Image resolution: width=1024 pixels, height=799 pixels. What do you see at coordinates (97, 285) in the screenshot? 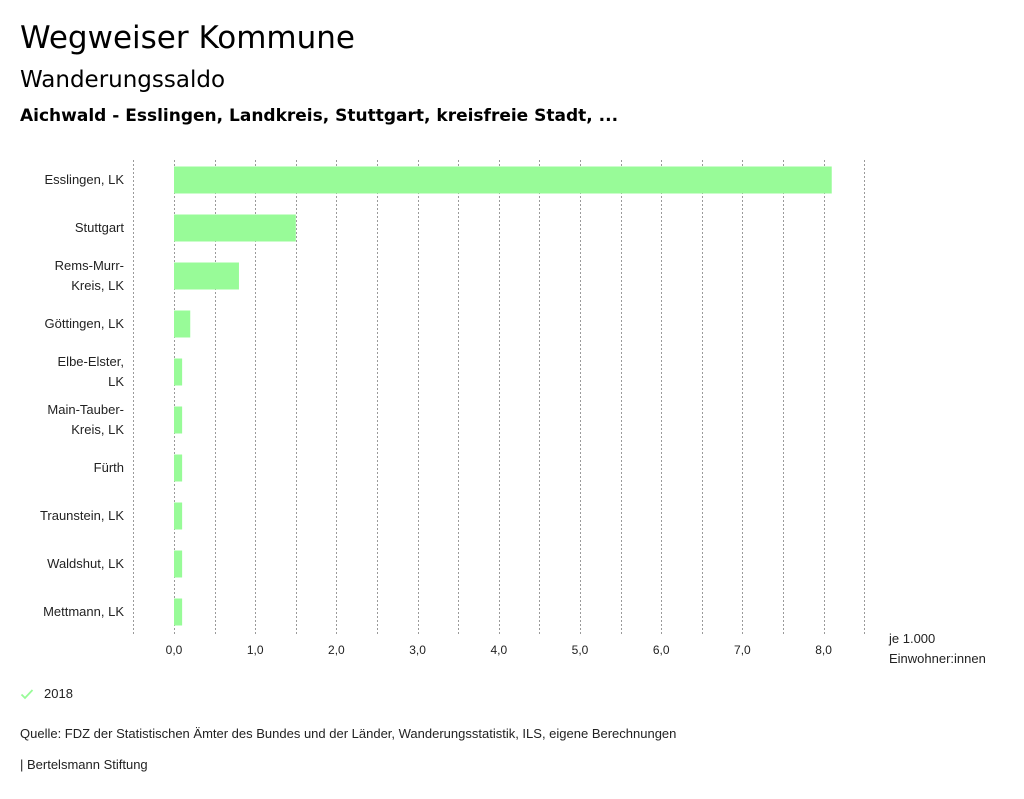
I see `category-label-2-line-1: Kreis, LK` at bounding box center [97, 285].